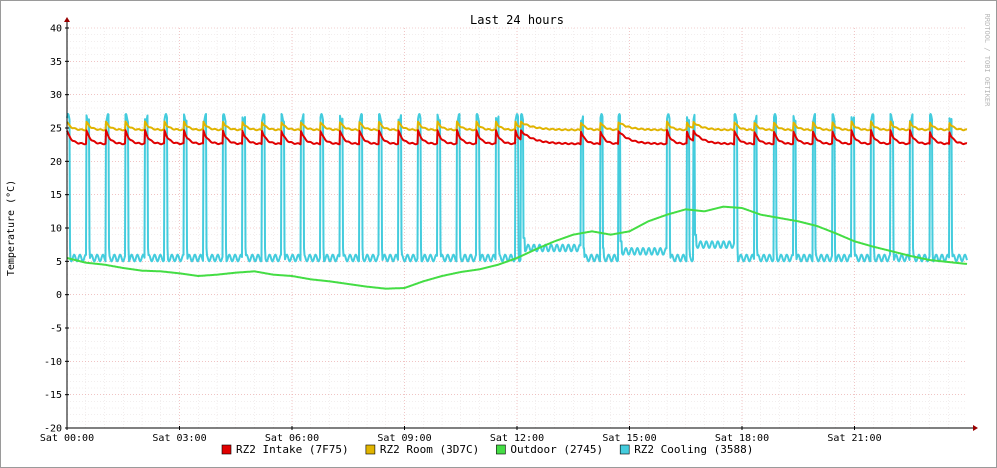 This screenshot has width=997, height=468. Describe the element at coordinates (56, 162) in the screenshot. I see `y-tick-label: 20` at that location.